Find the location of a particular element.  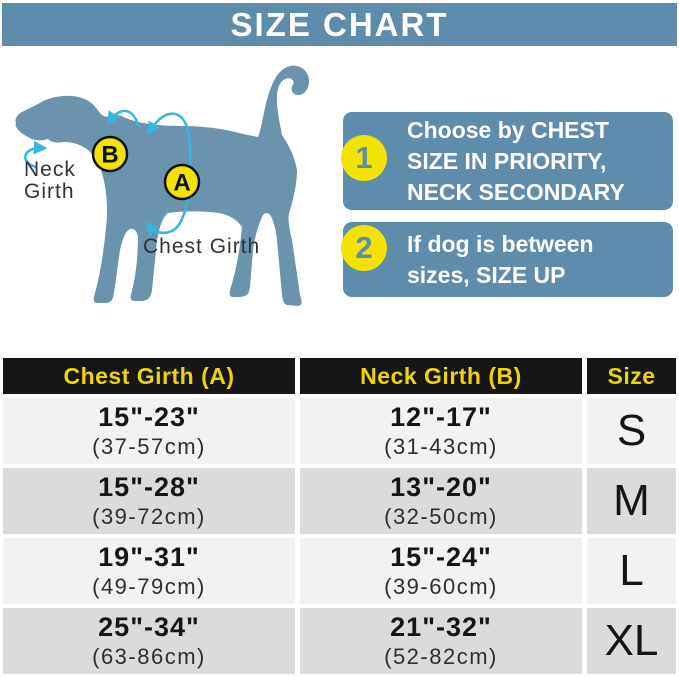

marker-circle-b is located at coordinates (110, 154).